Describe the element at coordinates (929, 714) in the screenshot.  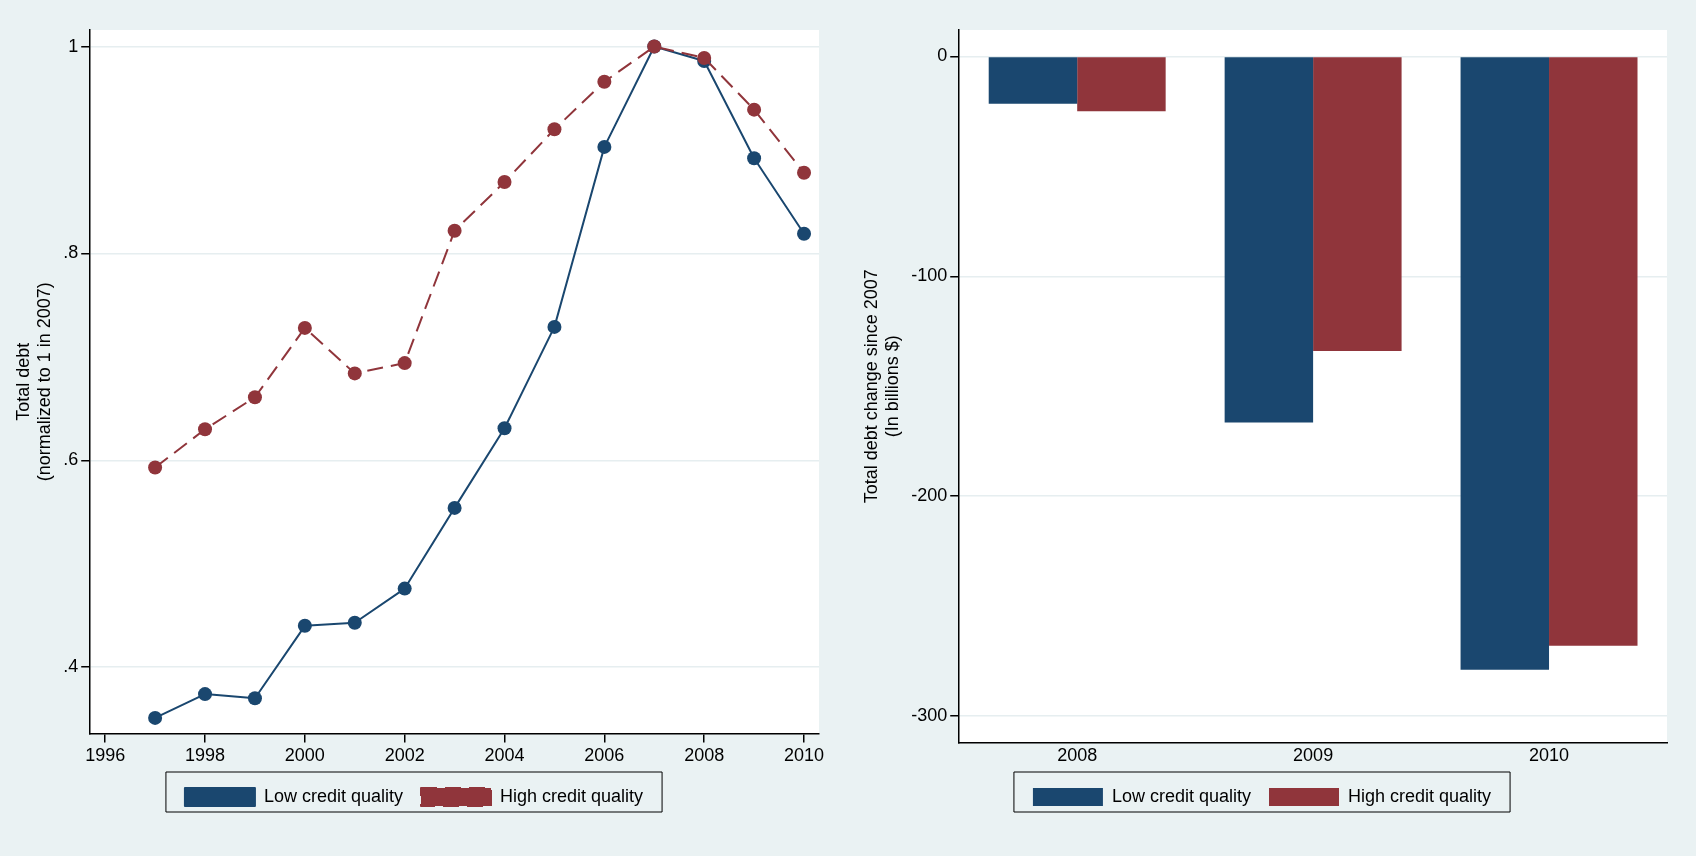
I see `y-tick-label: -300` at that location.